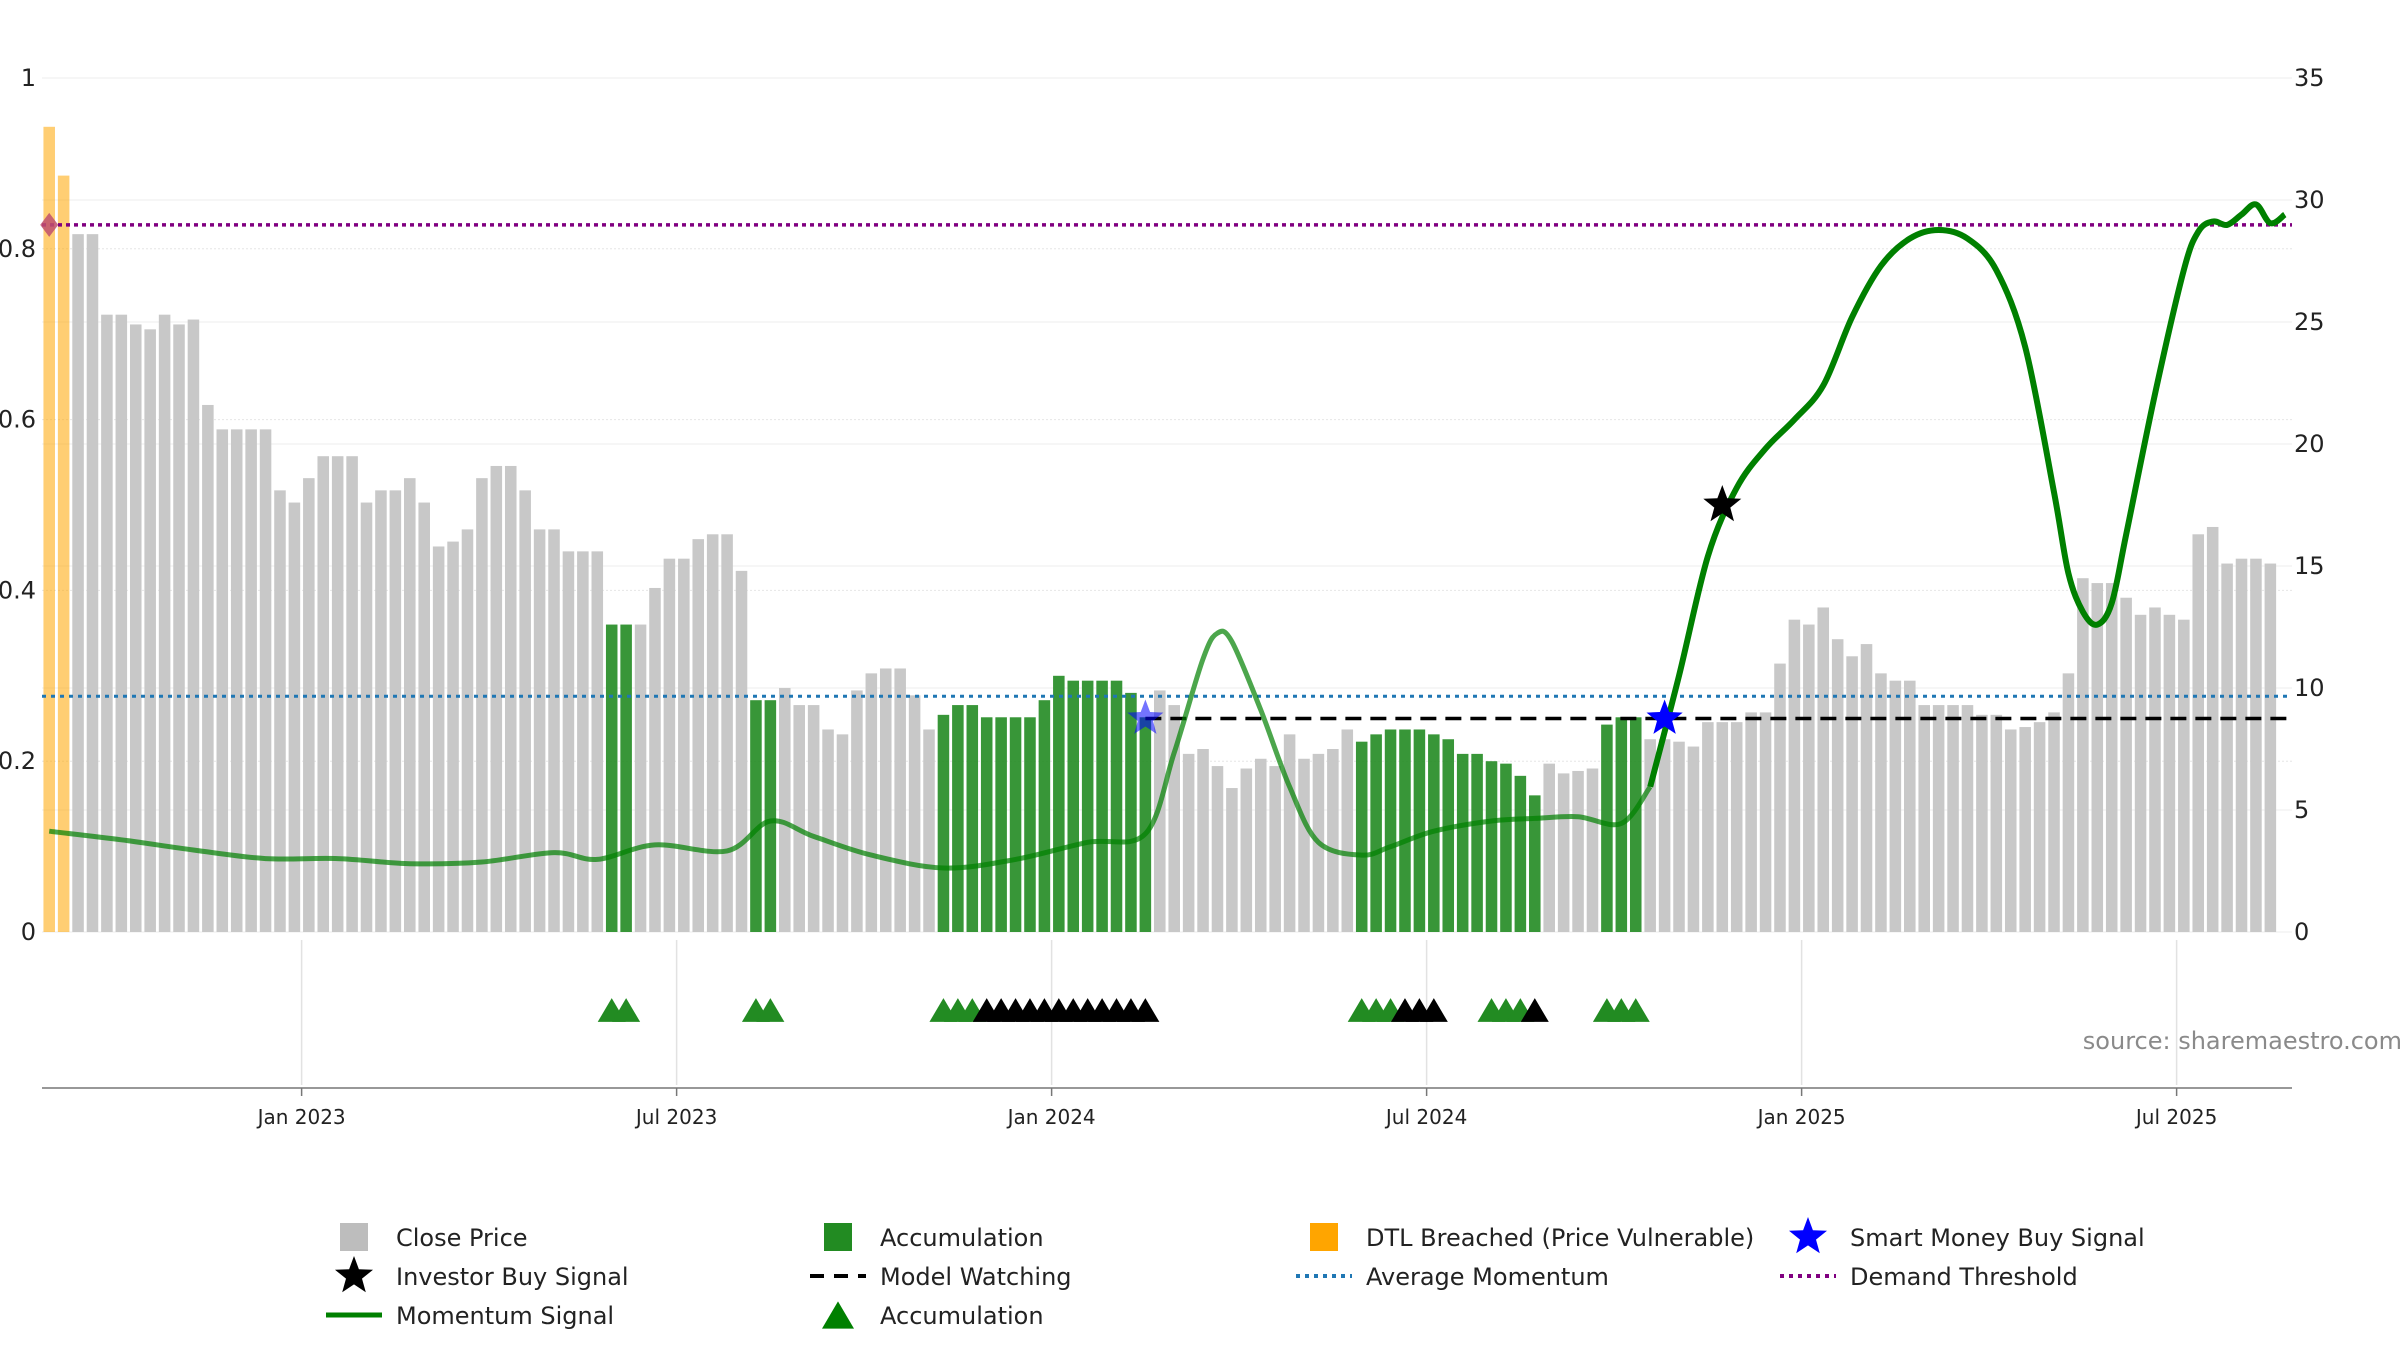  I want to click on x-axis-tick-label: Jan 2024, so click(1051, 1117).